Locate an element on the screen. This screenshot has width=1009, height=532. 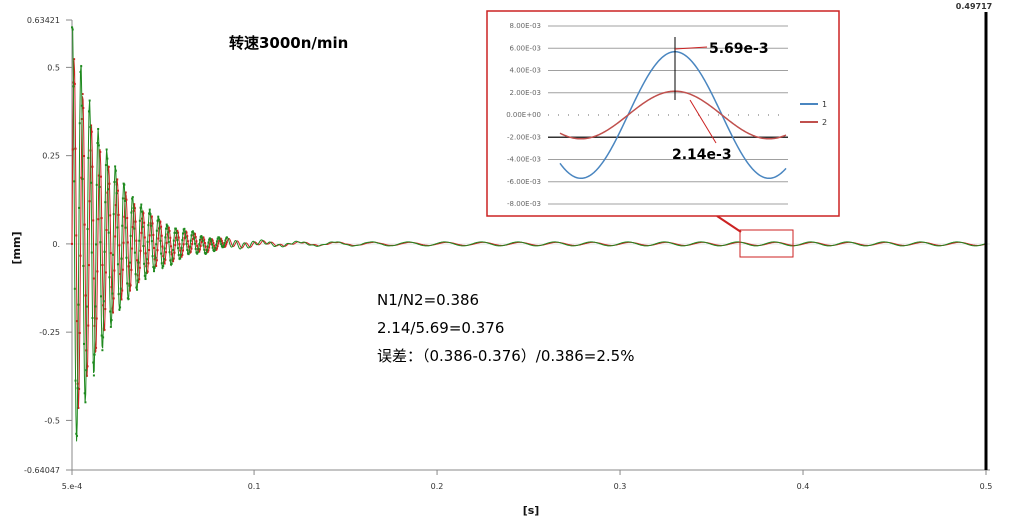
y-tick-labels: 0.63421 0.5 0.25 0. -0.25 -0.5 -0.64047 is located at coordinates (48, 245).